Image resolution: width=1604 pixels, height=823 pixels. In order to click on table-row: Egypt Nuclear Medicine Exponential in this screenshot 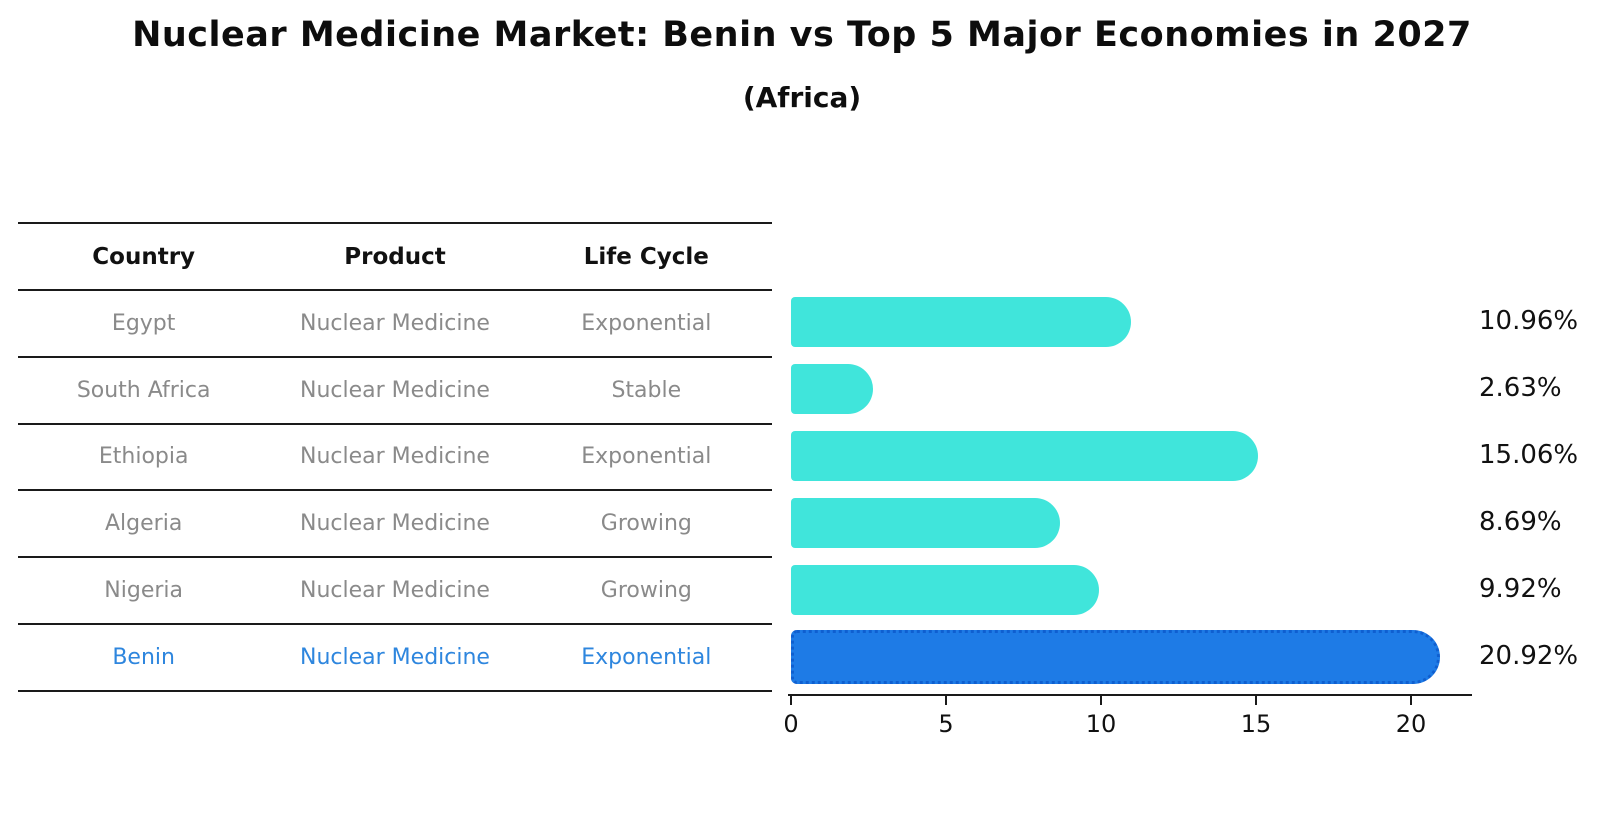, I will do `click(395, 324)`.